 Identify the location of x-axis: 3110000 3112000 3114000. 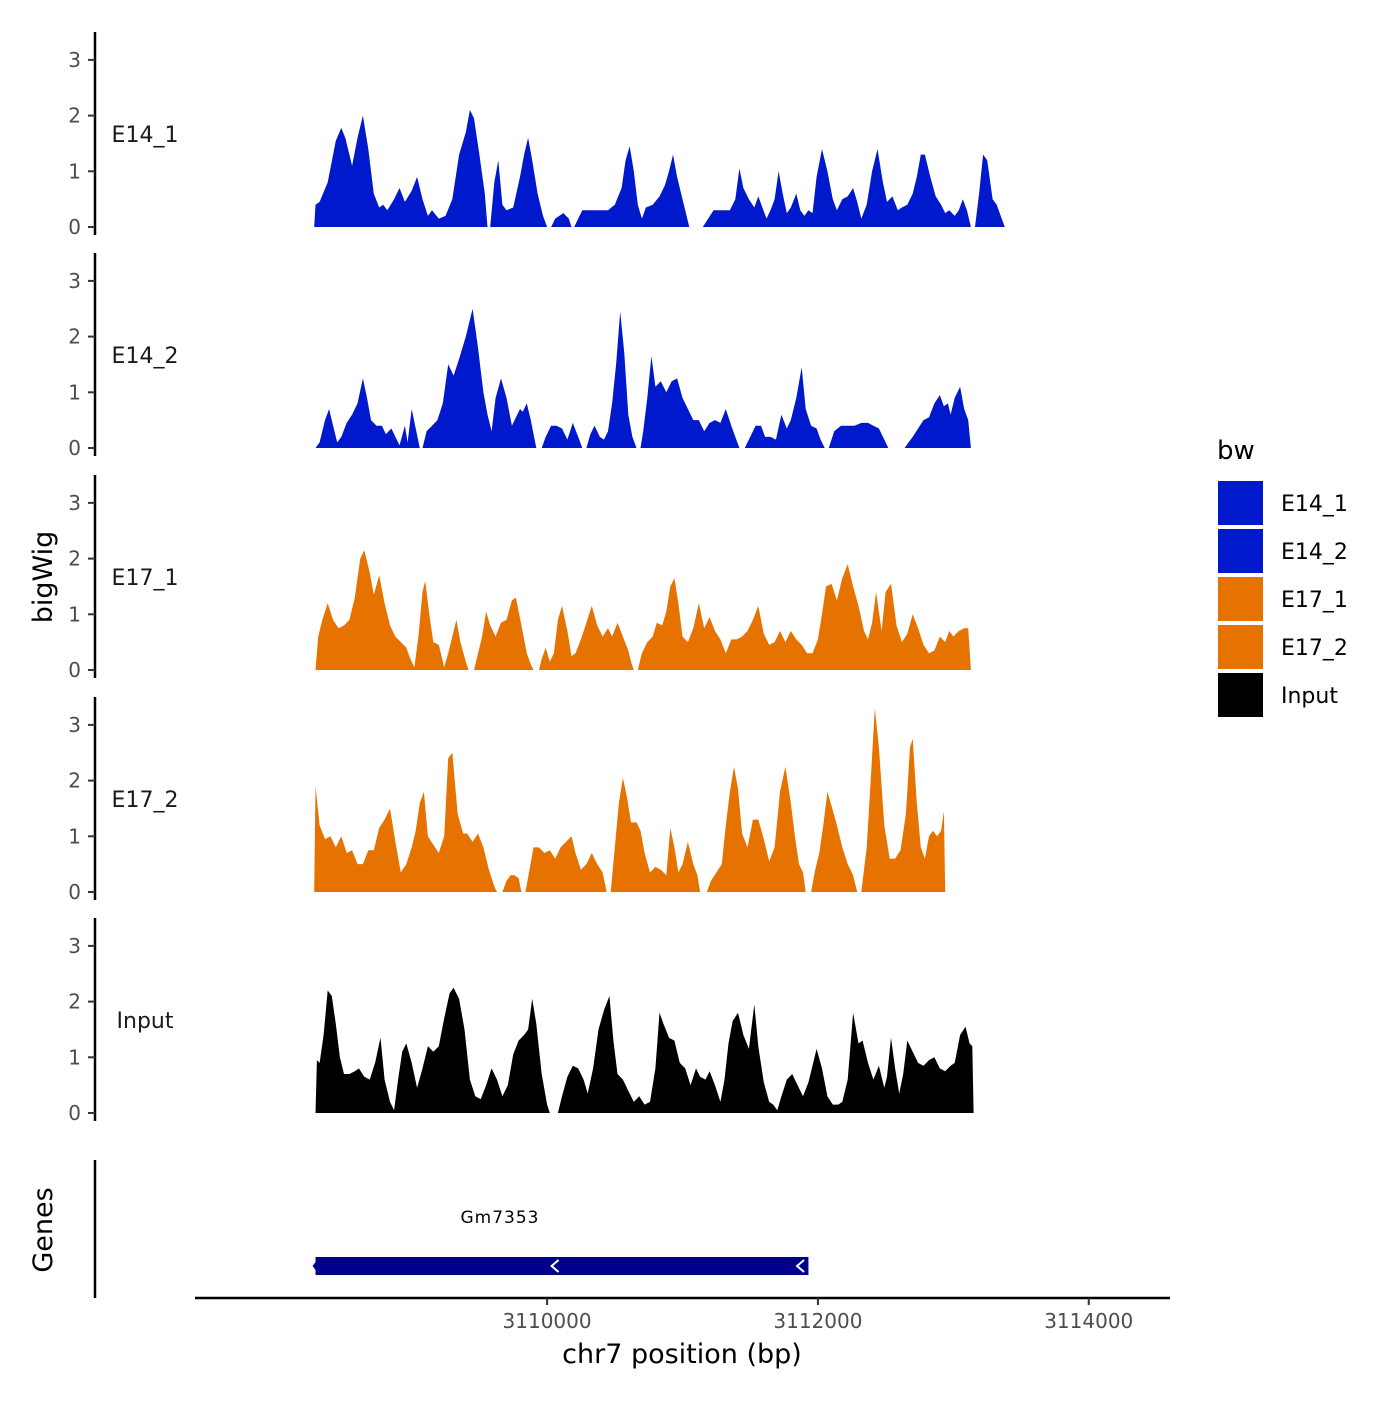
(682, 1314).